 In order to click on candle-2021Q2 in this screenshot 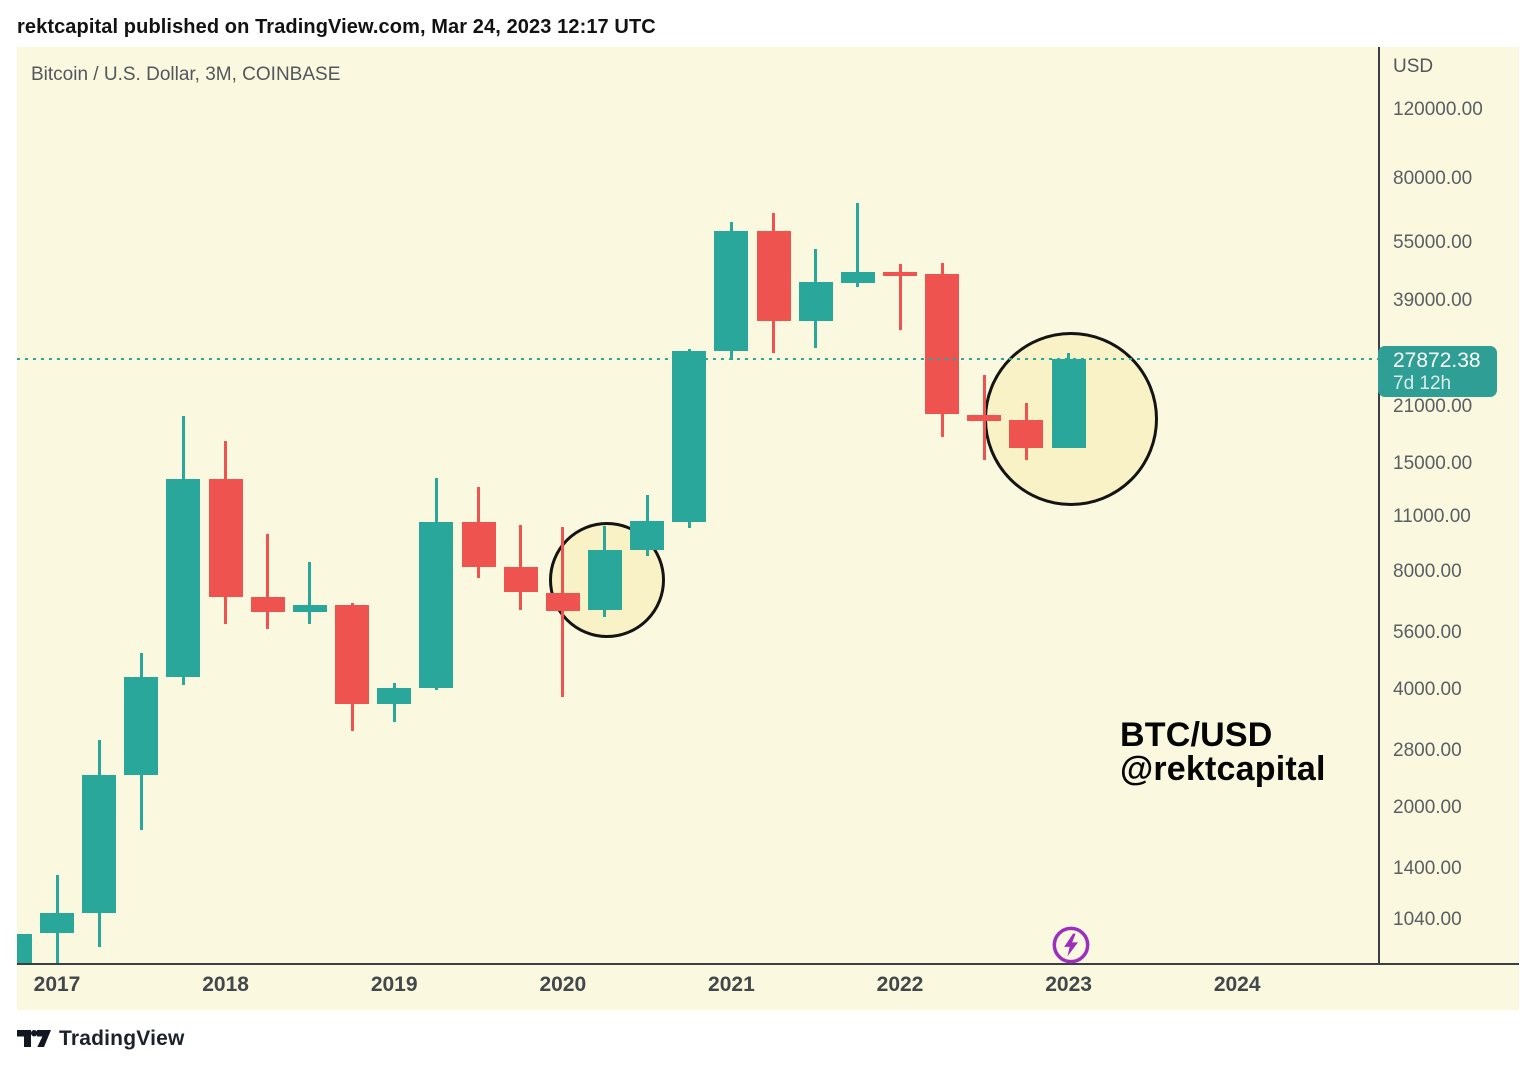, I will do `click(773, 275)`.